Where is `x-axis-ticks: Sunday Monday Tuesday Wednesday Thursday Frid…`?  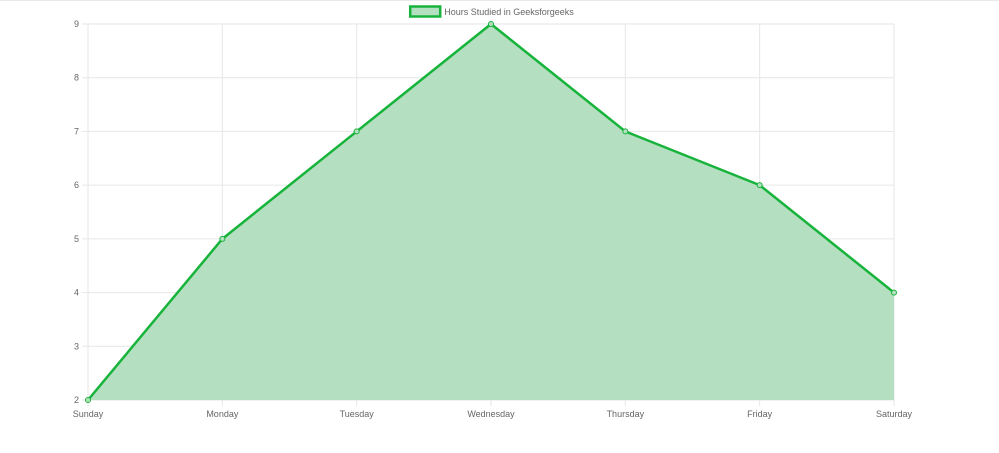 x-axis-ticks: Sunday Monday Tuesday Wednesday Thursday Frid… is located at coordinates (493, 414).